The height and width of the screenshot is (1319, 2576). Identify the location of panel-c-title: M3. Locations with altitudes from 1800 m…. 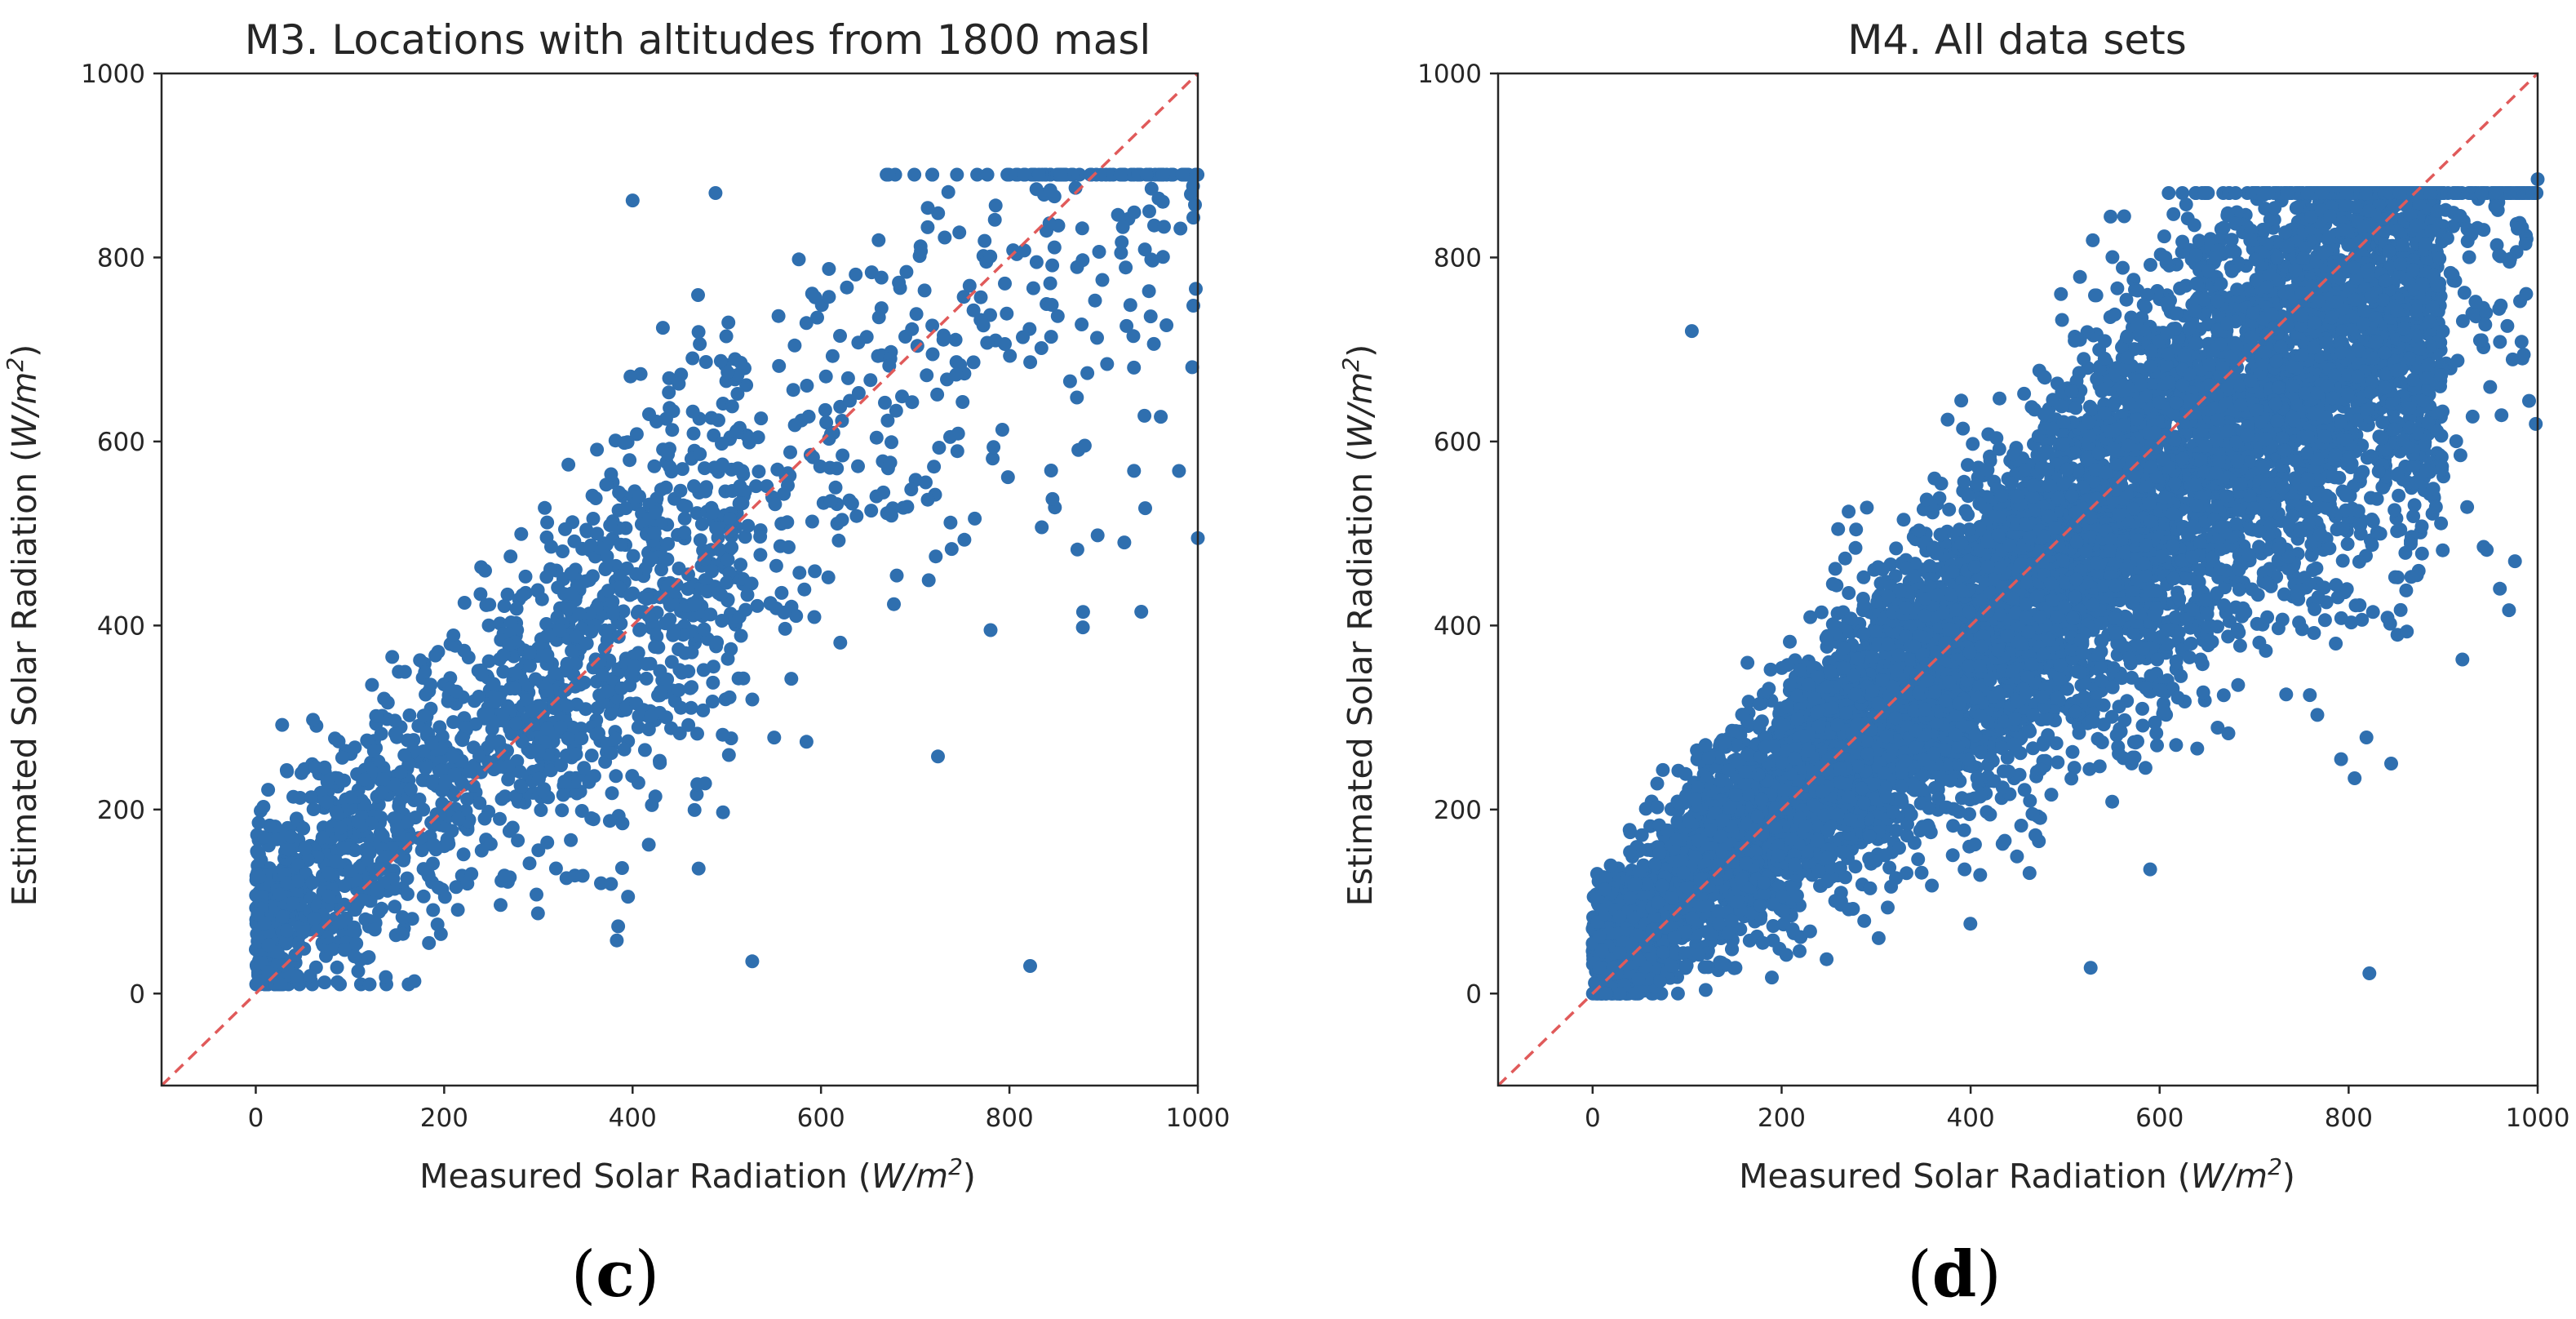
(698, 40).